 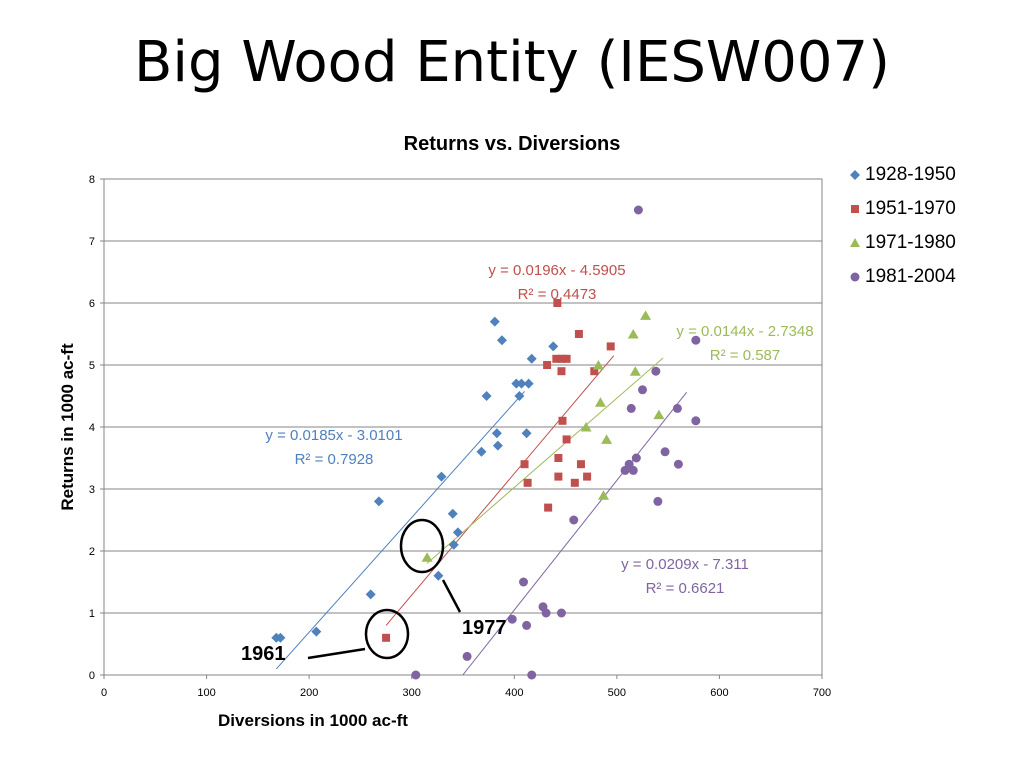 What do you see at coordinates (617, 693) in the screenshot?
I see `x-tick-label: 500` at bounding box center [617, 693].